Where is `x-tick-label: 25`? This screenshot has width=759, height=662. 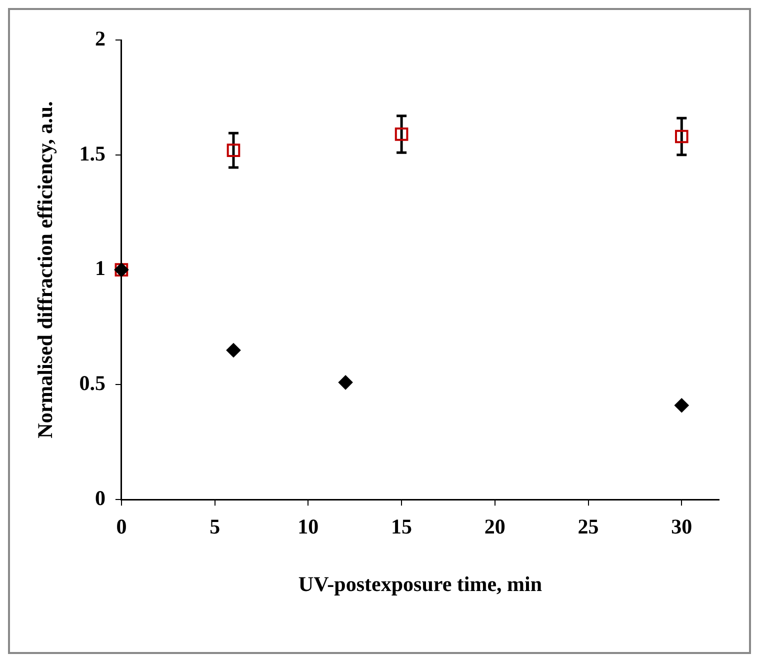 x-tick-label: 25 is located at coordinates (588, 526).